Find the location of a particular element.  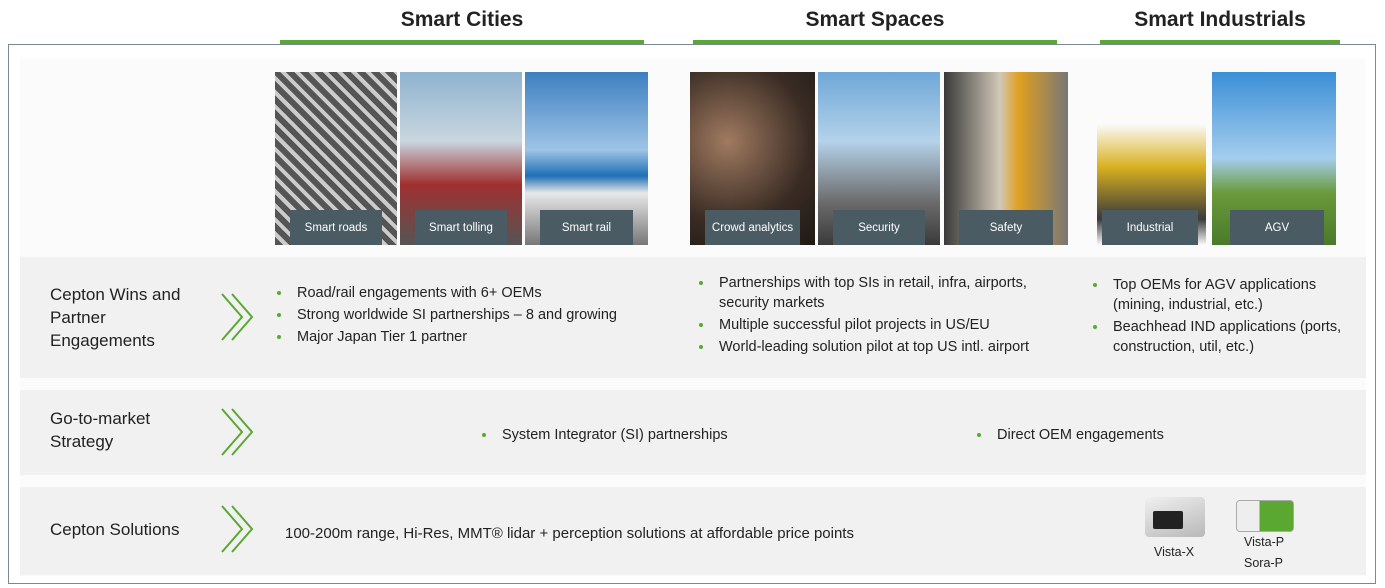

bullet: Road/rail engagements with 6+ OEMs is located at coordinates (475, 293).